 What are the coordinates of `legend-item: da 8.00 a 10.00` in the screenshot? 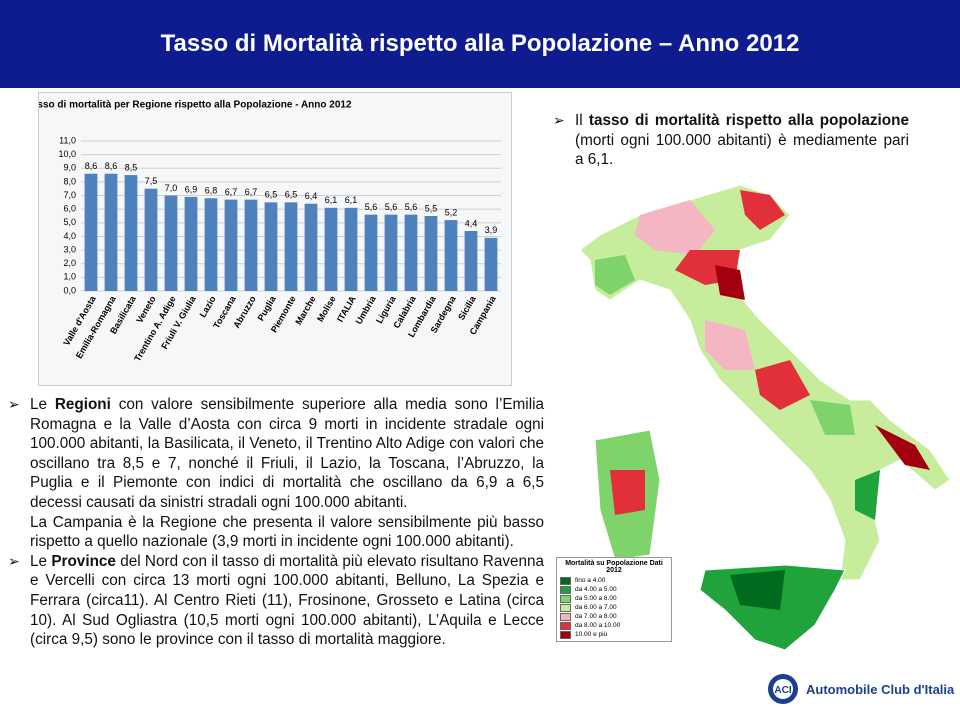 It's located at (614, 625).